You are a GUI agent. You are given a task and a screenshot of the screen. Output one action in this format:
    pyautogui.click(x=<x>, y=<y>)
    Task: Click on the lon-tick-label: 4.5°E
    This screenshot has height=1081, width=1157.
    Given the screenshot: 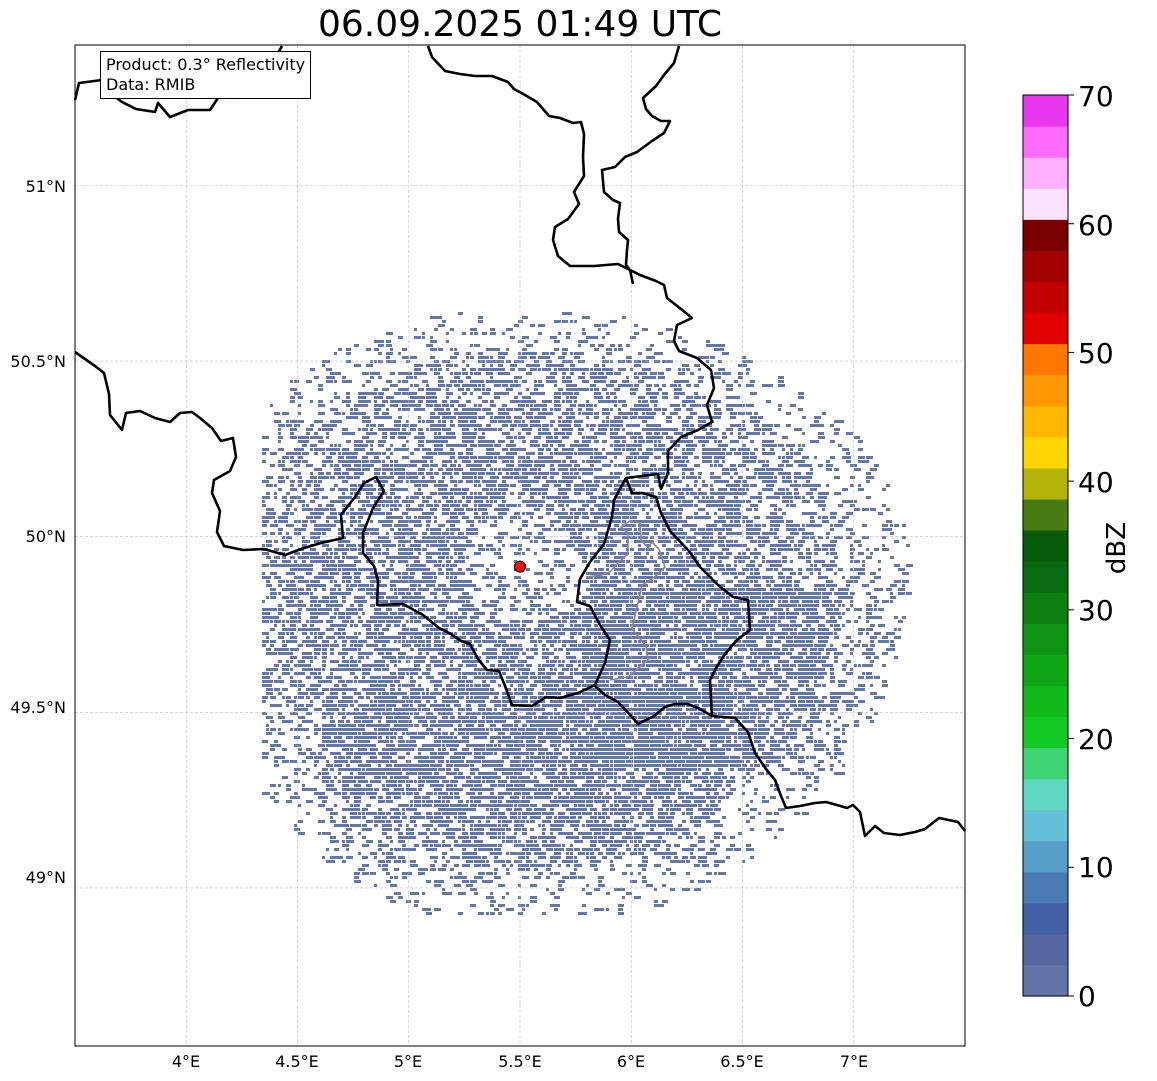 What is the action you would take?
    pyautogui.click(x=297, y=1061)
    